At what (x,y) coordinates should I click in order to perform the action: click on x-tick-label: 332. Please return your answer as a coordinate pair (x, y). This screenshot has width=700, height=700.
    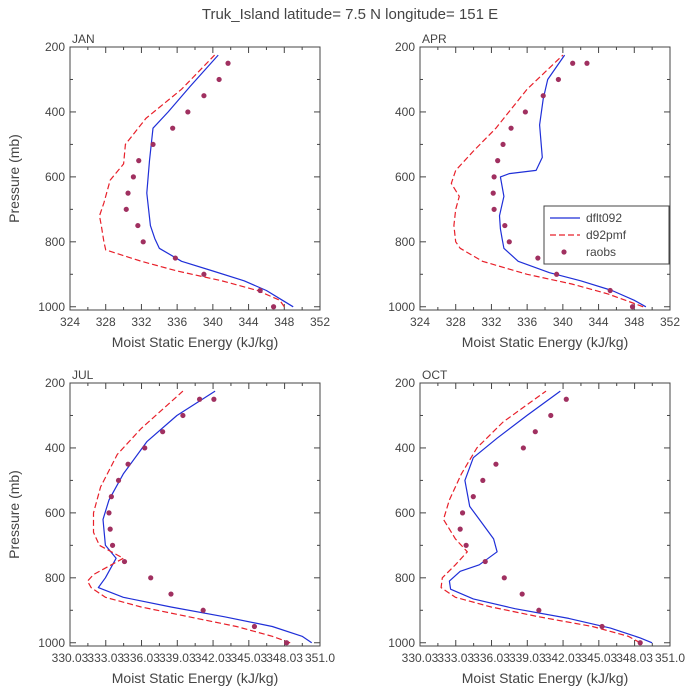
    Looking at the image, I should click on (141, 322).